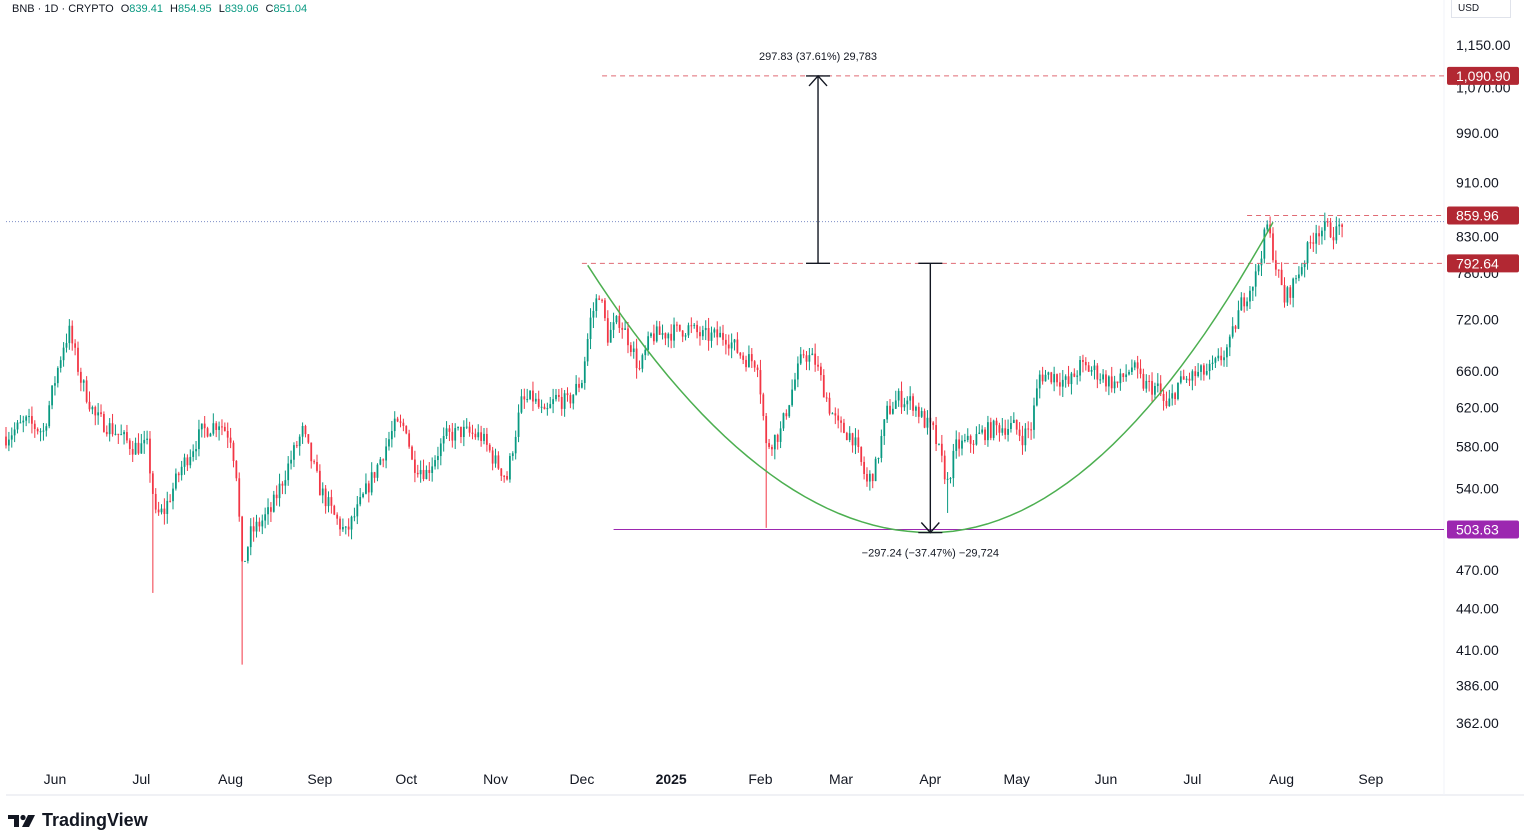  I want to click on x-tick-label: Apr, so click(930, 779).